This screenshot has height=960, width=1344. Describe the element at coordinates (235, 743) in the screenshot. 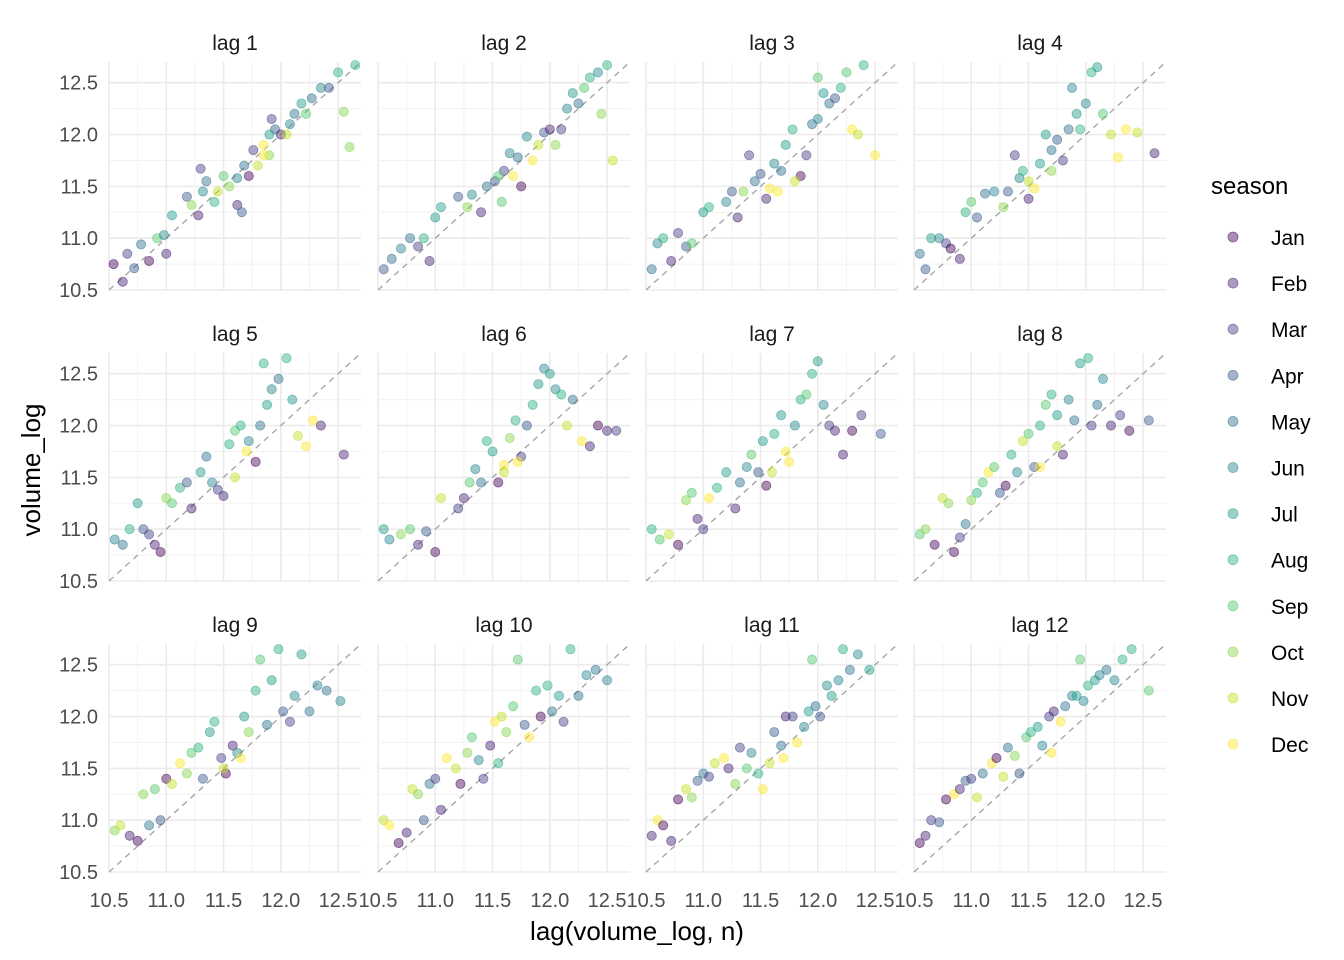

I see `facet-panel: lag 9` at that location.